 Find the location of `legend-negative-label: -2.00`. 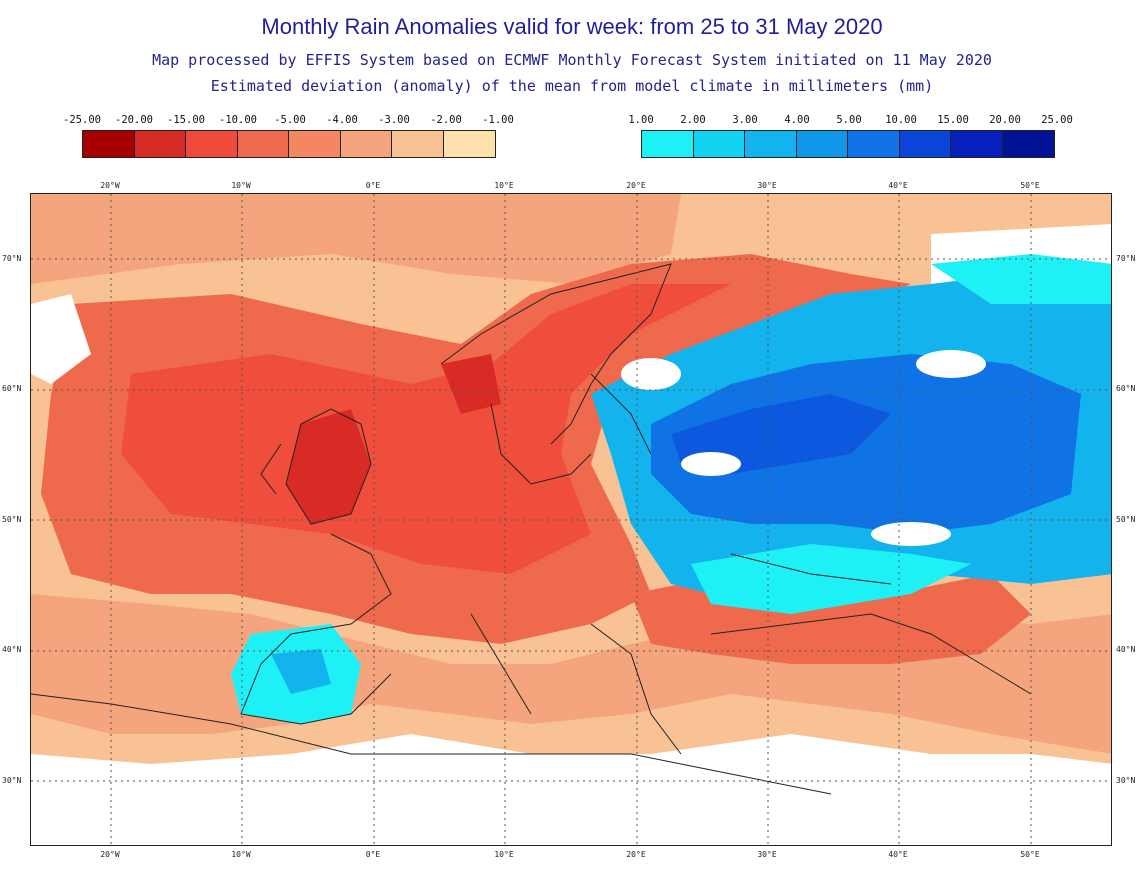

legend-negative-label: -2.00 is located at coordinates (446, 120).